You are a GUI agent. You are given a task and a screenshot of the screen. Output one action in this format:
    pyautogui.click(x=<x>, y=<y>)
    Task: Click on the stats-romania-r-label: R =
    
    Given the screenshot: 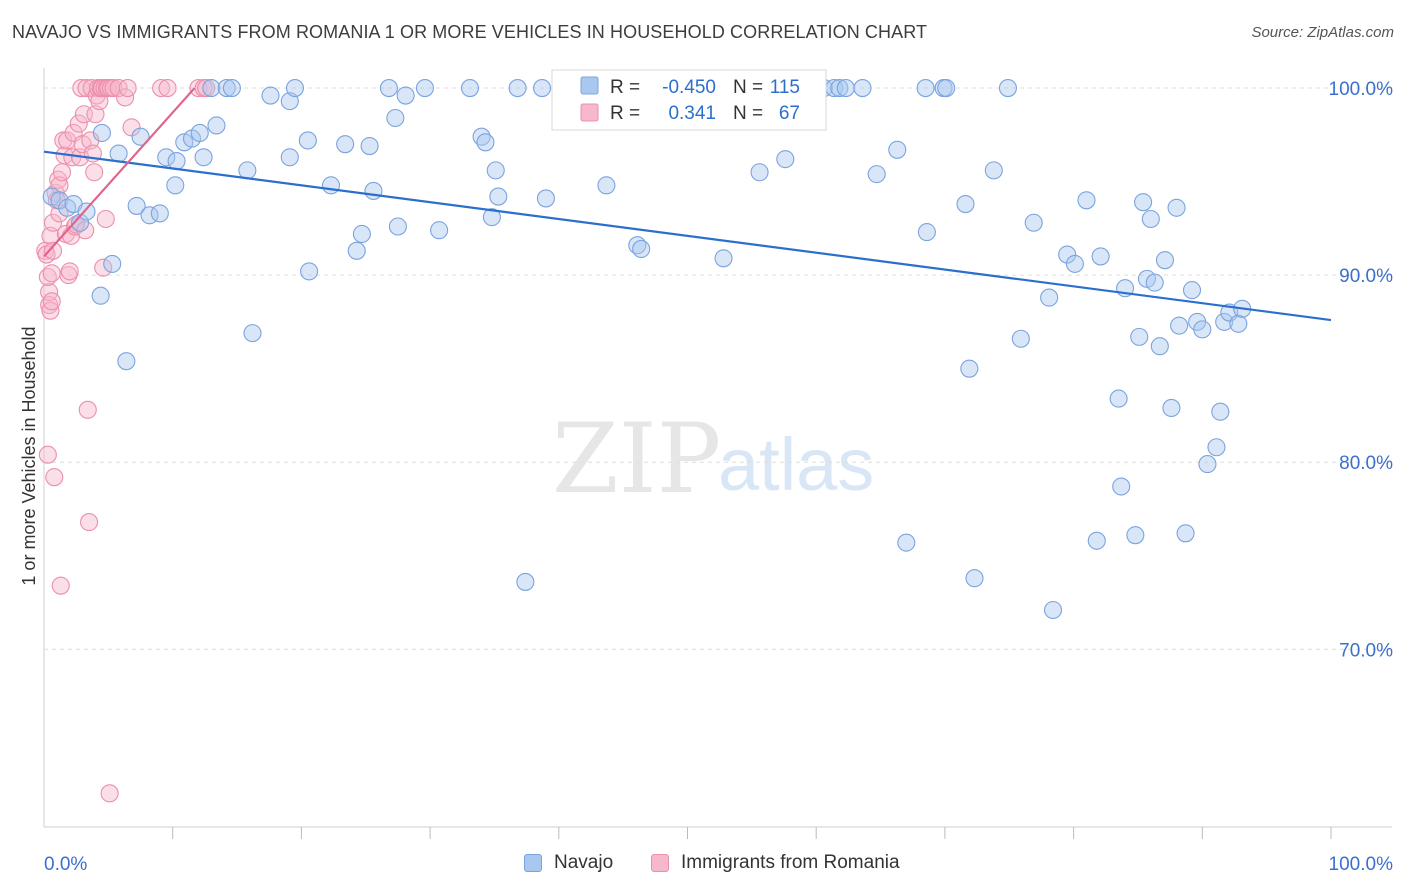 What is the action you would take?
    pyautogui.click(x=627, y=113)
    